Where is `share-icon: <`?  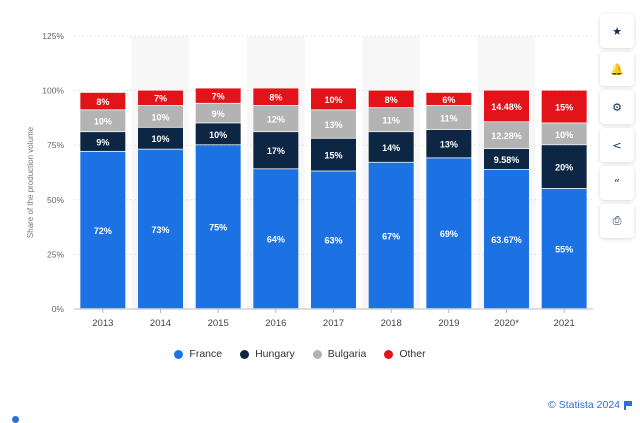 share-icon: < is located at coordinates (617, 145).